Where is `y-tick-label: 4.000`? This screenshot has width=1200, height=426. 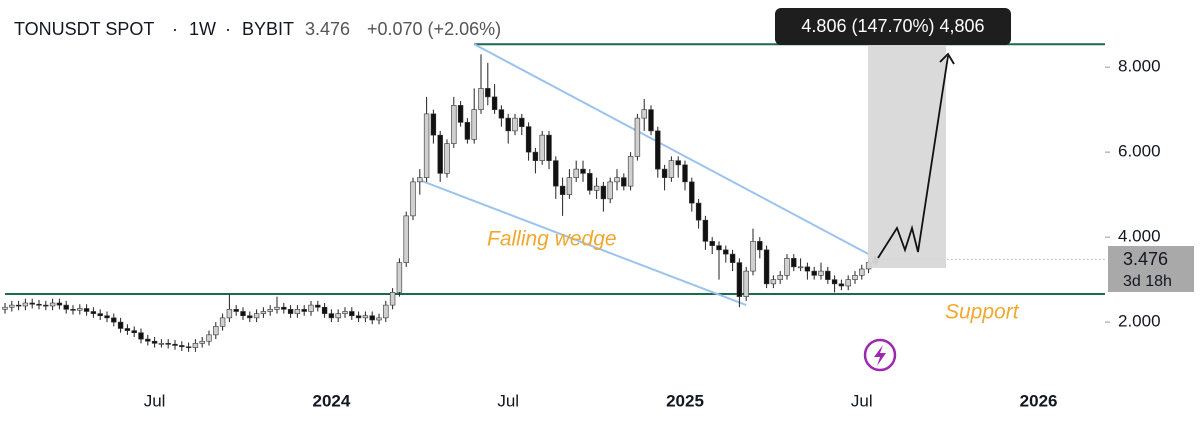
y-tick-label: 4.000 is located at coordinates (1139, 236).